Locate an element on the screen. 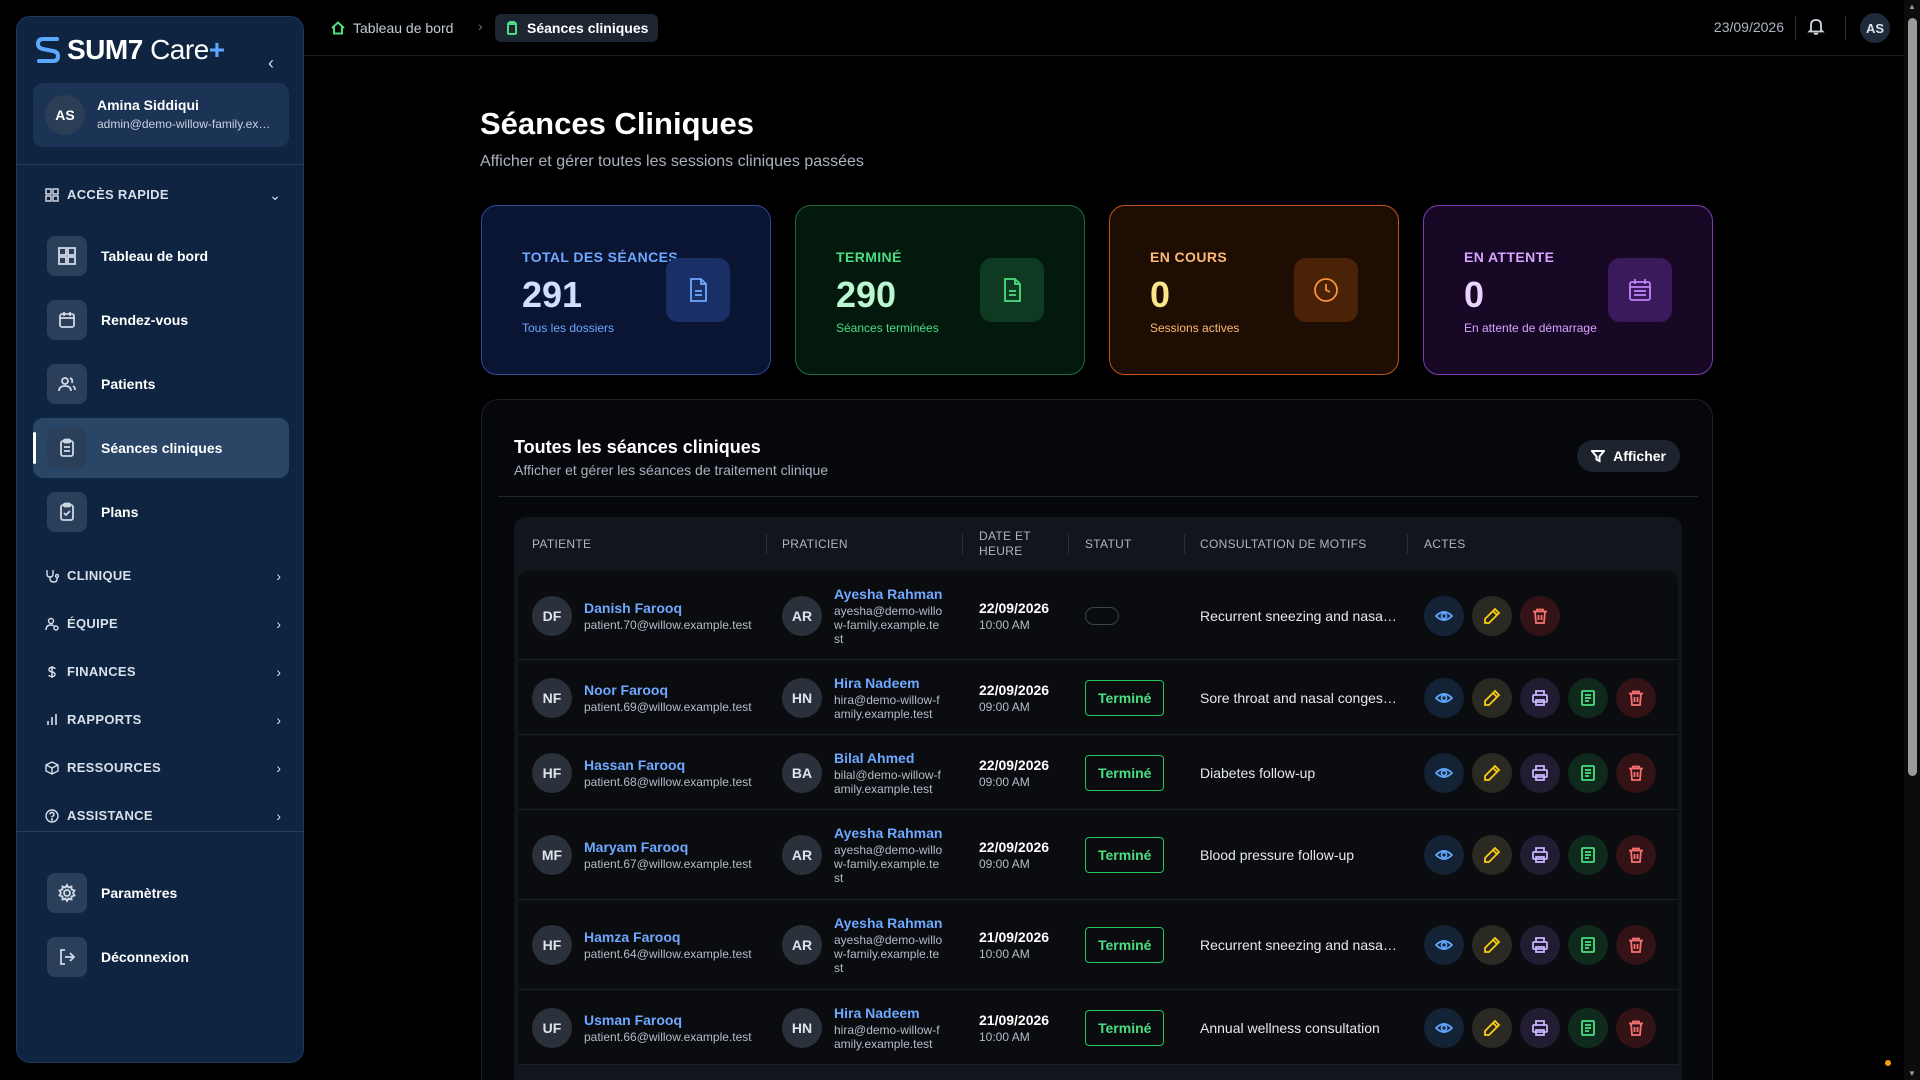  brand-logo: SUM7 Care+ is located at coordinates (130, 50).